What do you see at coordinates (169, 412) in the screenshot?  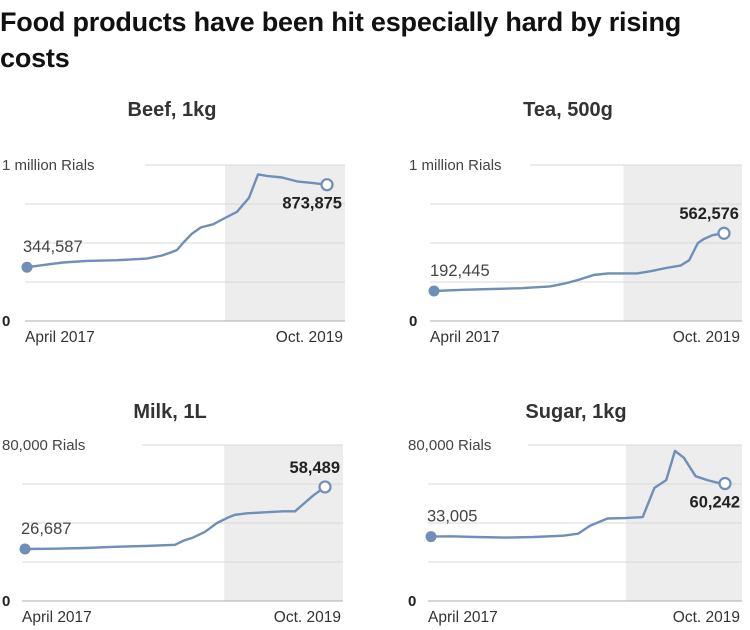 I see `panel-title: Milk, 1L` at bounding box center [169, 412].